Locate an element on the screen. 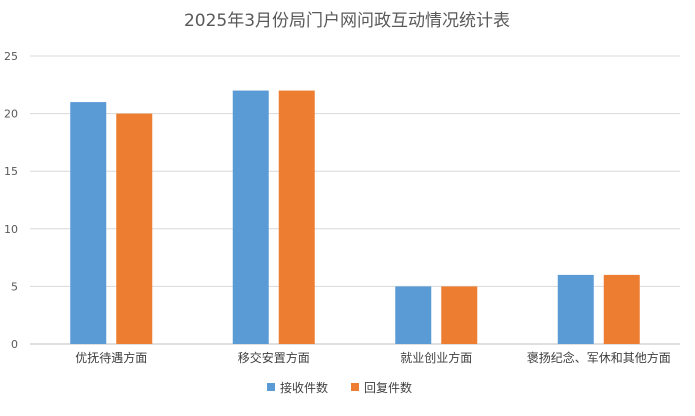 This screenshot has width=695, height=416. legend-label: 回复件数 is located at coordinates (388, 387).